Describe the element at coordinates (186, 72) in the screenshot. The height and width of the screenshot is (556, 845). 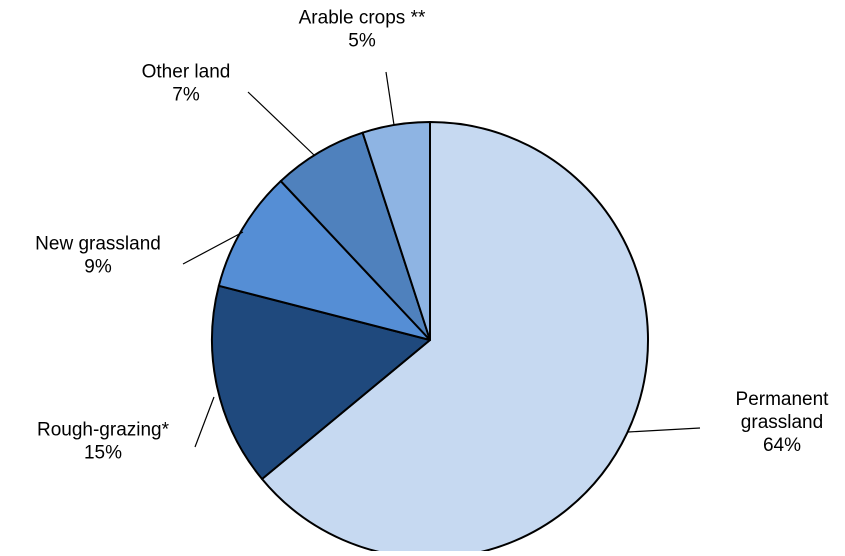
I see `slice-category-other-land: Other land` at that location.